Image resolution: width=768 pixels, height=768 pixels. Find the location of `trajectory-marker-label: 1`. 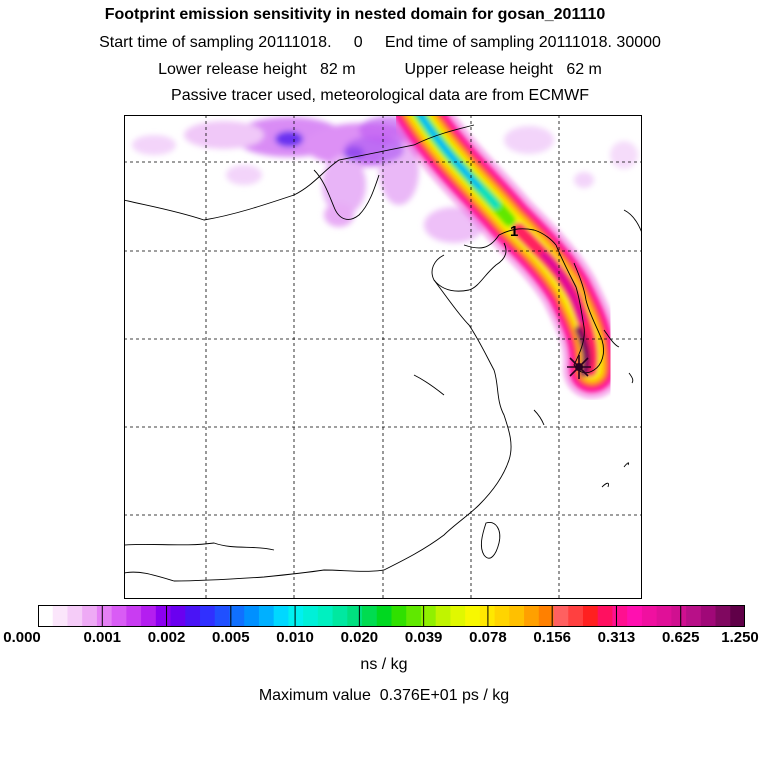

trajectory-marker-label: 1 is located at coordinates (514, 231).